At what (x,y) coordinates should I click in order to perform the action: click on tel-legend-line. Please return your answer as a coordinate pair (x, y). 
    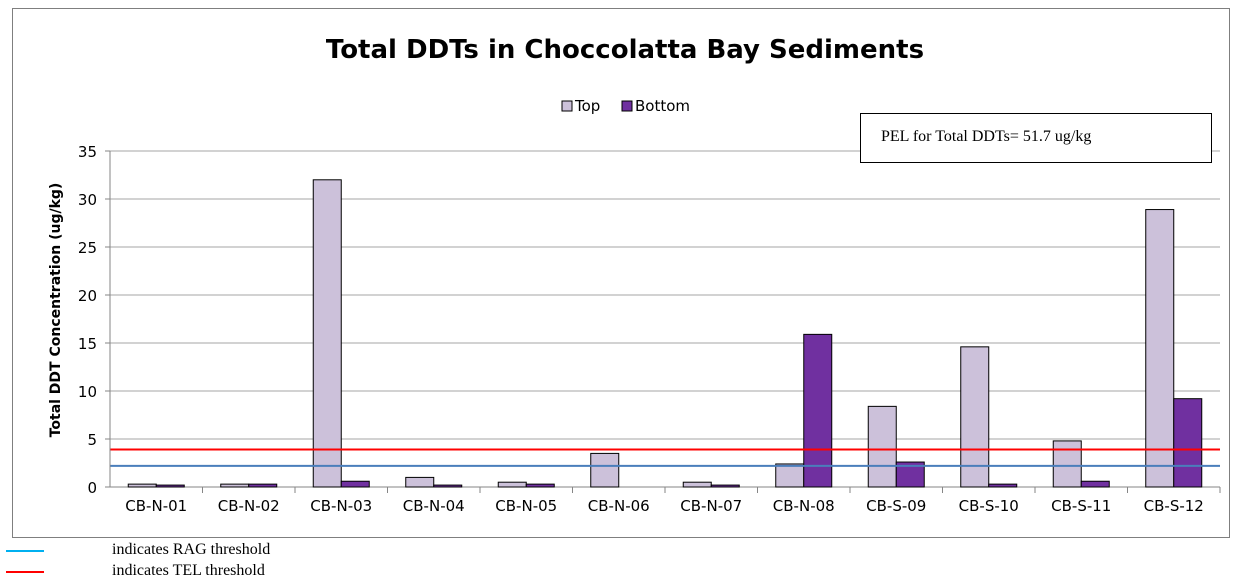
    Looking at the image, I should click on (25, 572).